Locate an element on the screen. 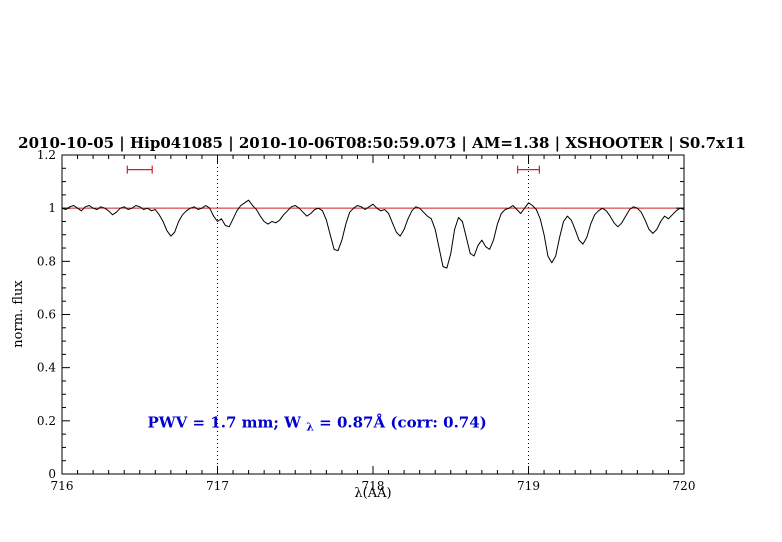 The height and width of the screenshot is (542, 782). y-tick-label: 0.8 is located at coordinates (46, 261).